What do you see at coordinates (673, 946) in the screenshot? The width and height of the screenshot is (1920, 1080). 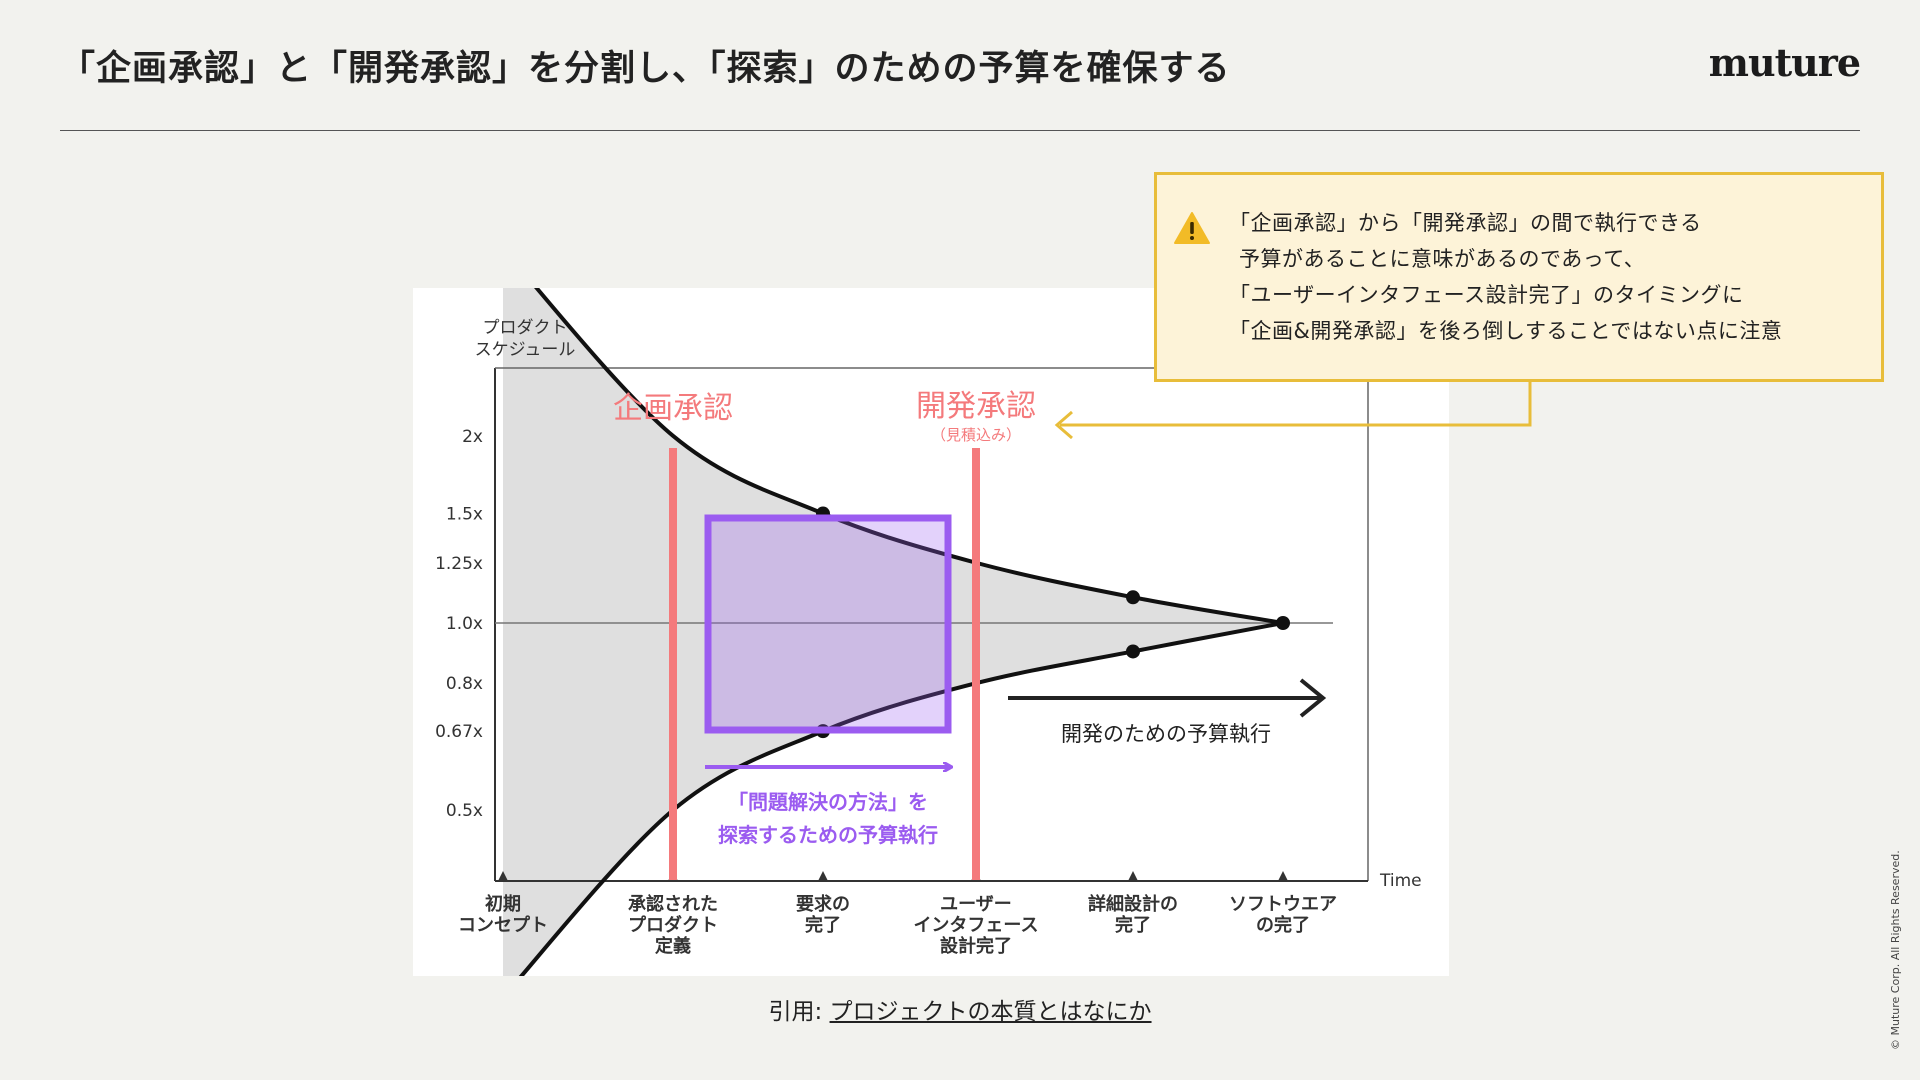 I see `milestone-label: 定義` at bounding box center [673, 946].